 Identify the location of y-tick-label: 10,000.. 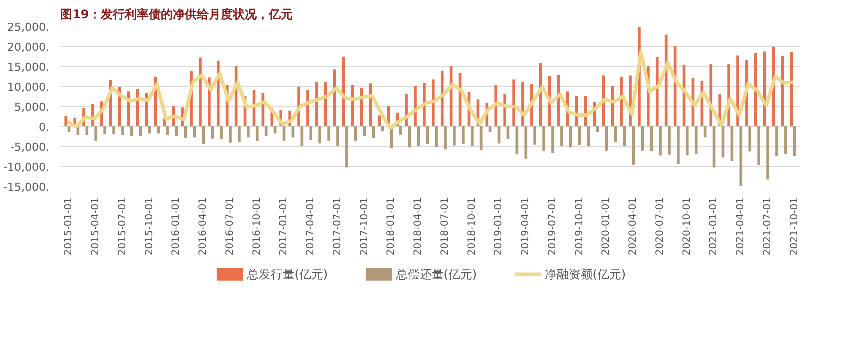
(29, 87).